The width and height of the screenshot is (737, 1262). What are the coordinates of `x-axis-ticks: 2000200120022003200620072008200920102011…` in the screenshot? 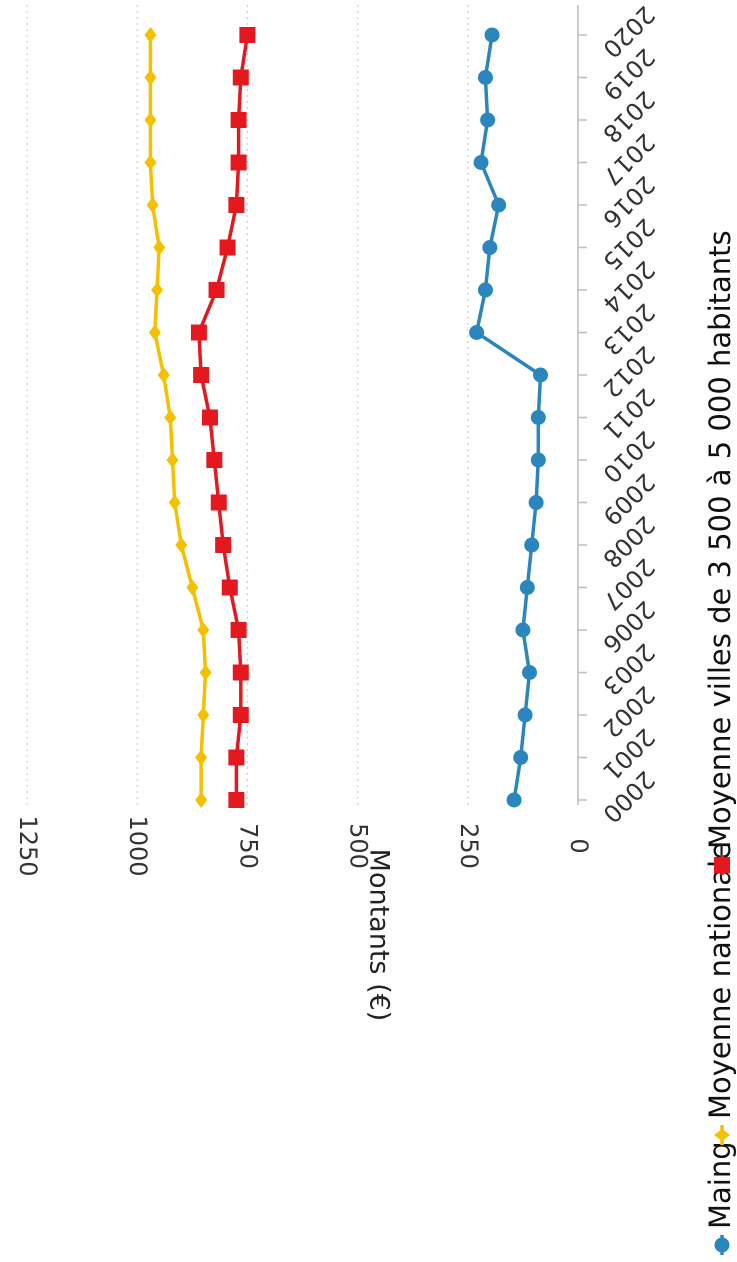 It's located at (619, 414).